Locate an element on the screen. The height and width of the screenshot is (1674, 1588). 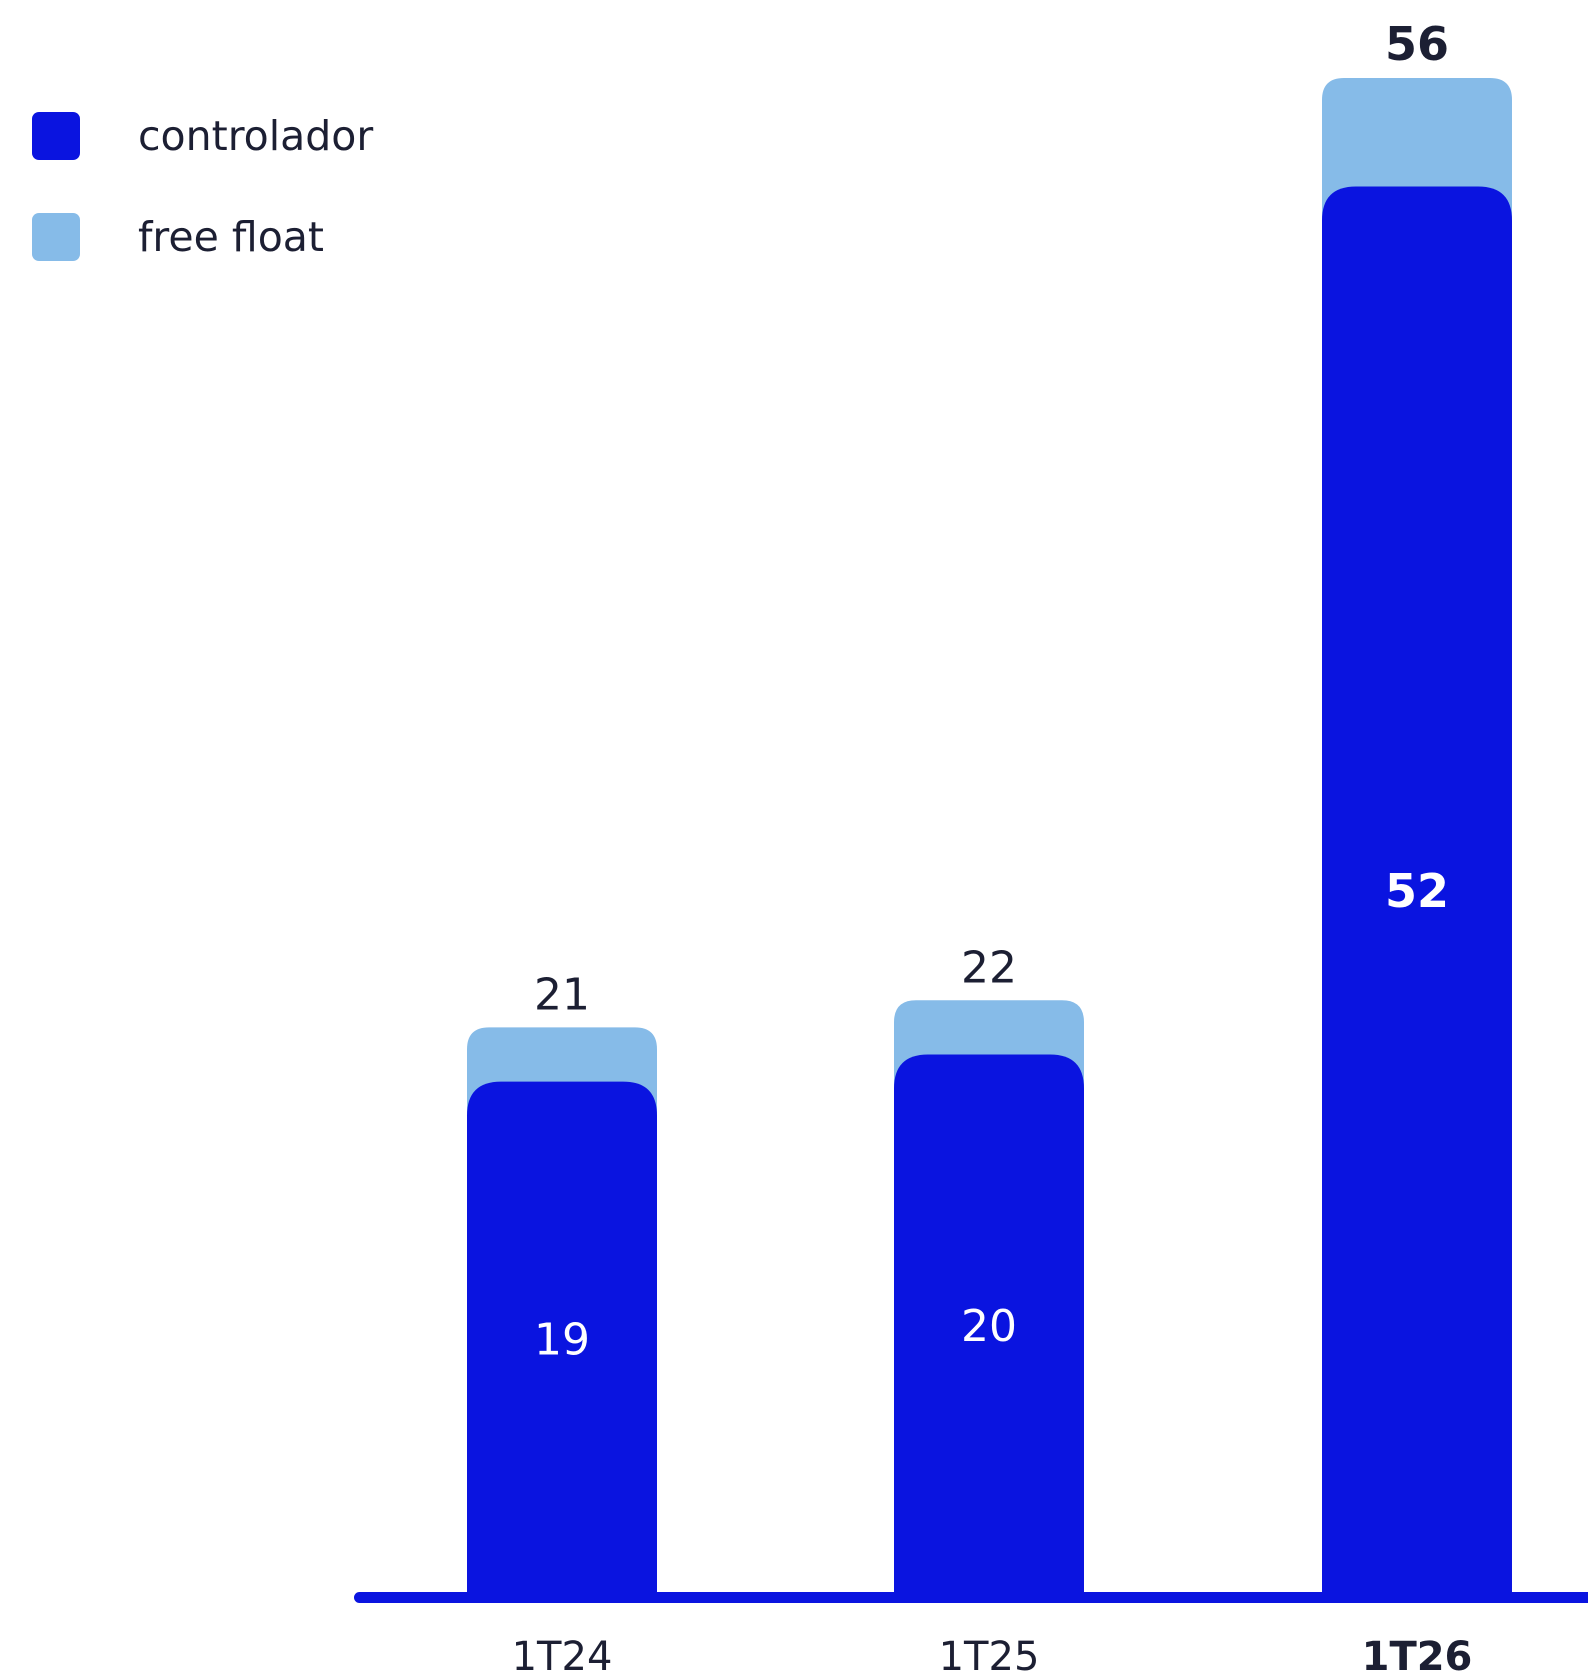
data-label-controlador-1t26: 52 is located at coordinates (1417, 891).